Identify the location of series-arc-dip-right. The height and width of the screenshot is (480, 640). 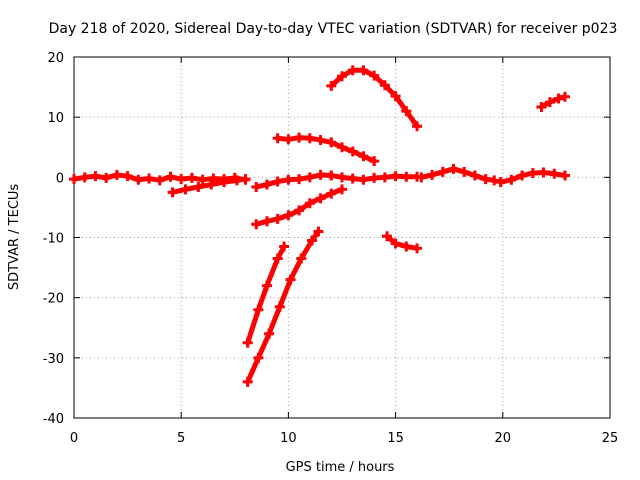
(402, 242).